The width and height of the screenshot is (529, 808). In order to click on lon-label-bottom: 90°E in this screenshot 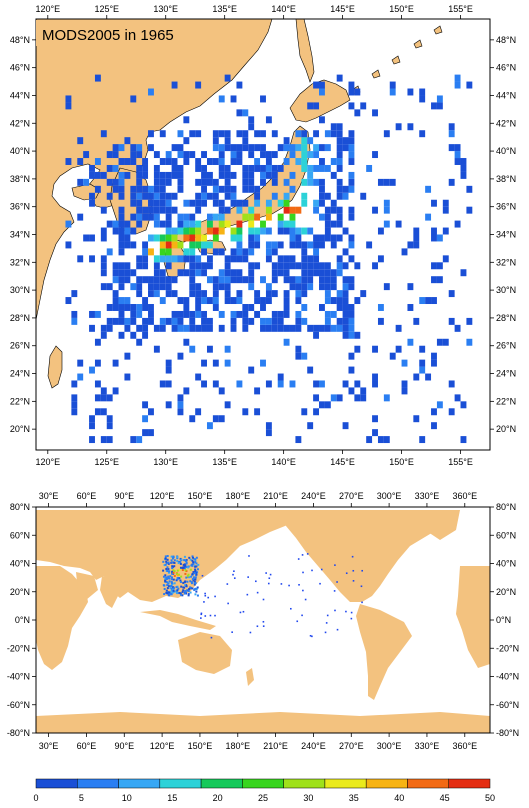, I will do `click(124, 746)`.